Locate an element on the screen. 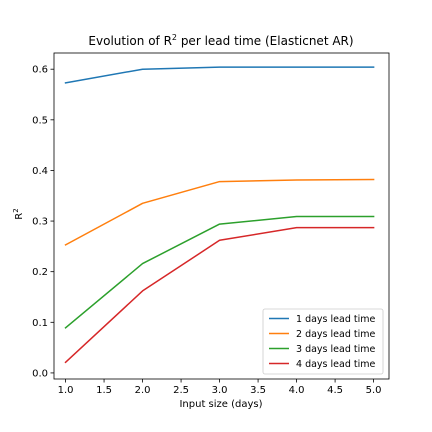 This screenshot has width=432, height=432. y-tick-label: 0.0 is located at coordinates (40, 373).